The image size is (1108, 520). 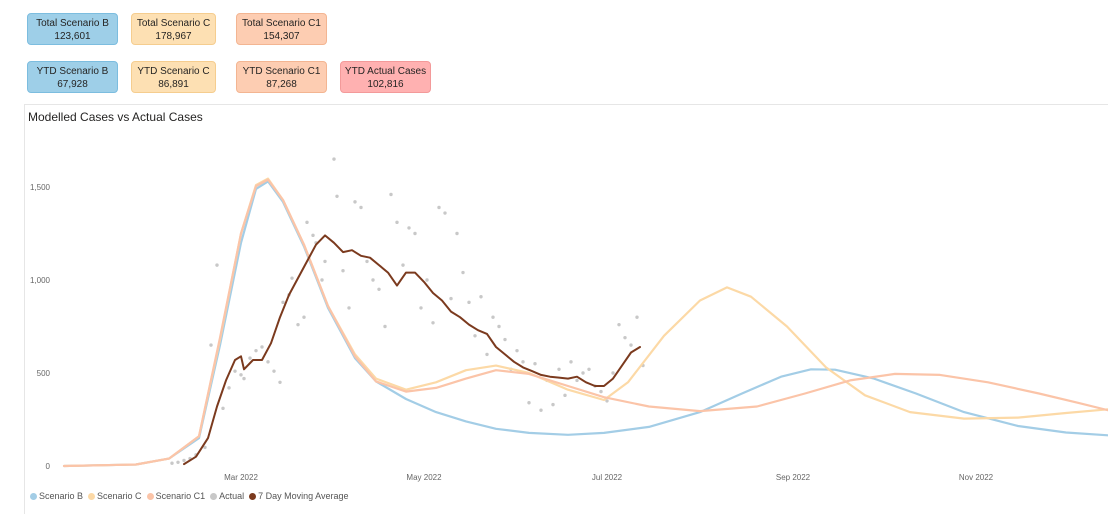 What do you see at coordinates (72, 84) in the screenshot?
I see `kpi-value: 67,928` at bounding box center [72, 84].